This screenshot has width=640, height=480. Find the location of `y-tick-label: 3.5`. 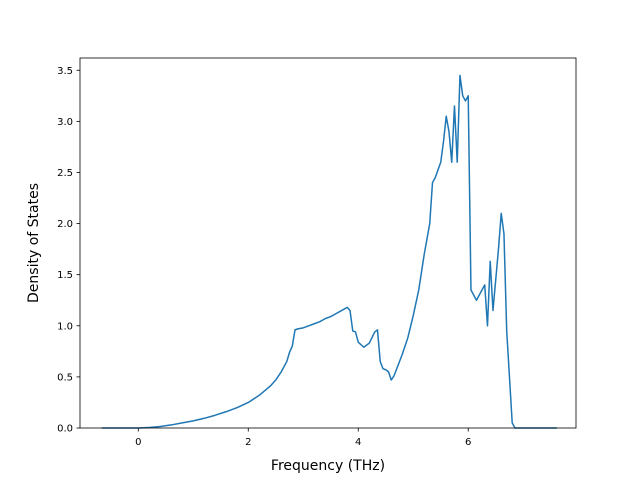

y-tick-label: 3.5 is located at coordinates (65, 71).